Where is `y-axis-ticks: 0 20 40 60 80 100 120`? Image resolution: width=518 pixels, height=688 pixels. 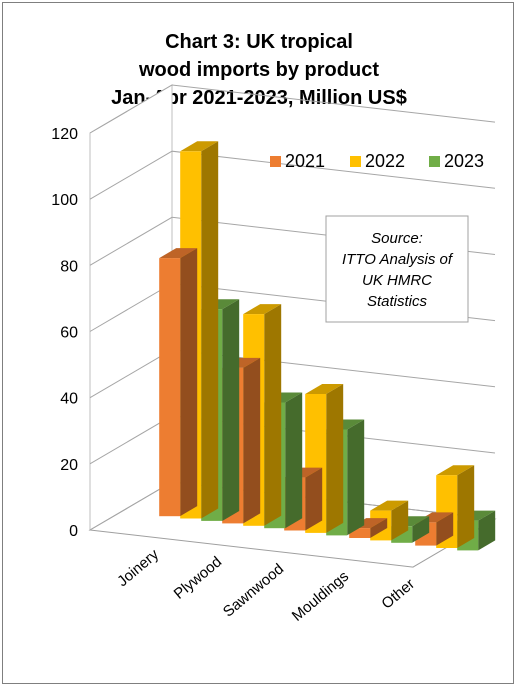
y-axis-ticks: 0 20 40 60 80 100 120 is located at coordinates (64, 333).